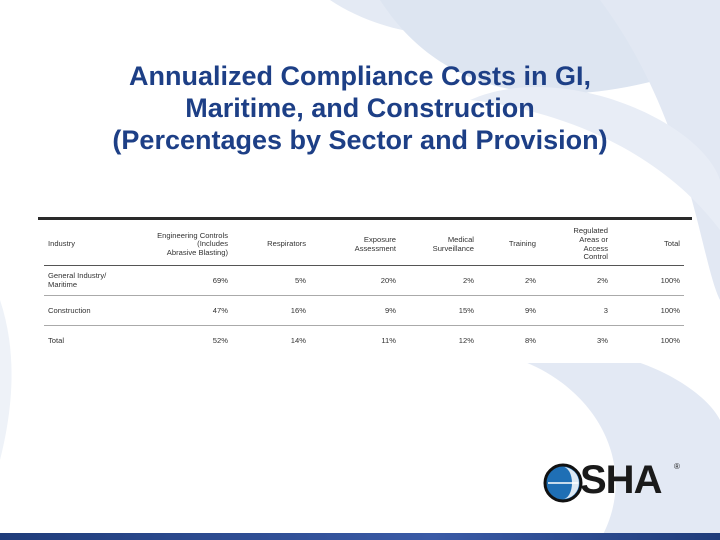 This screenshot has width=720, height=540. I want to click on table-row-total: Total 52% 14% 11% 12% 8% 3% 100%, so click(364, 340).